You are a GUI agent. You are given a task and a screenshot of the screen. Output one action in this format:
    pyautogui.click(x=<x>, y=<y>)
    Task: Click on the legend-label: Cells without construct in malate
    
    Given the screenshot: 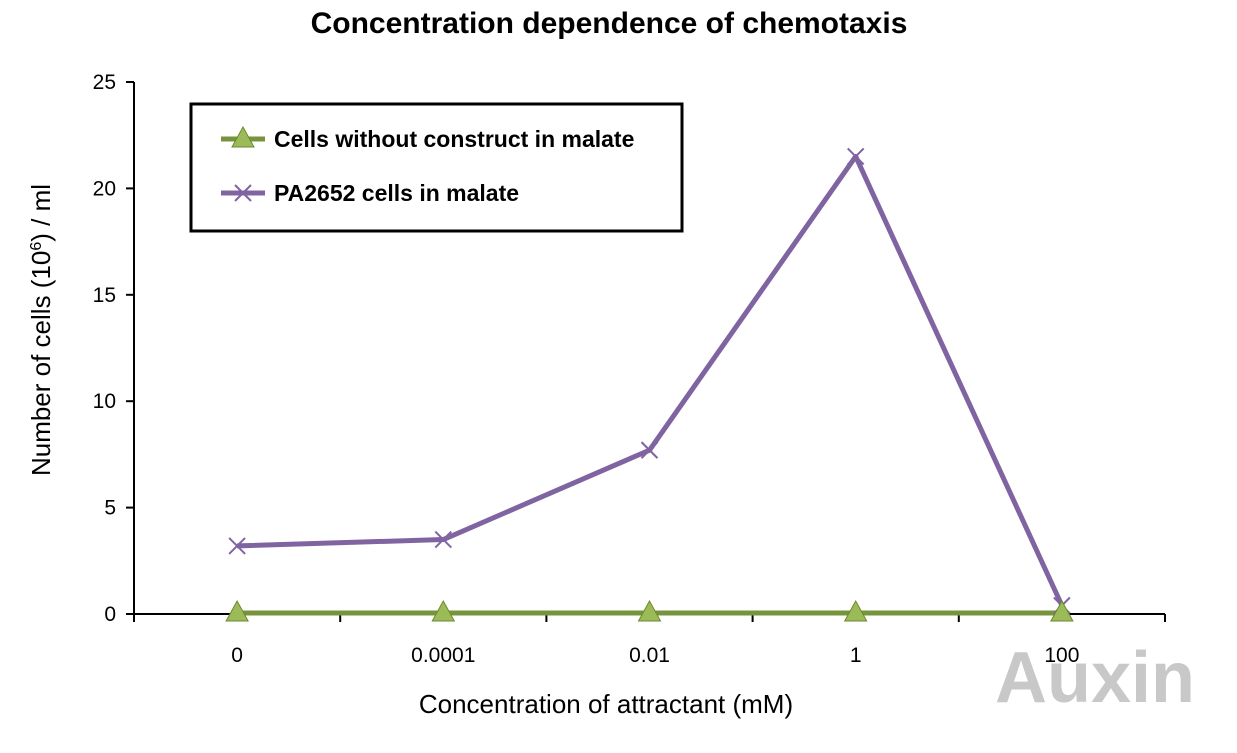 What is the action you would take?
    pyautogui.click(x=454, y=139)
    